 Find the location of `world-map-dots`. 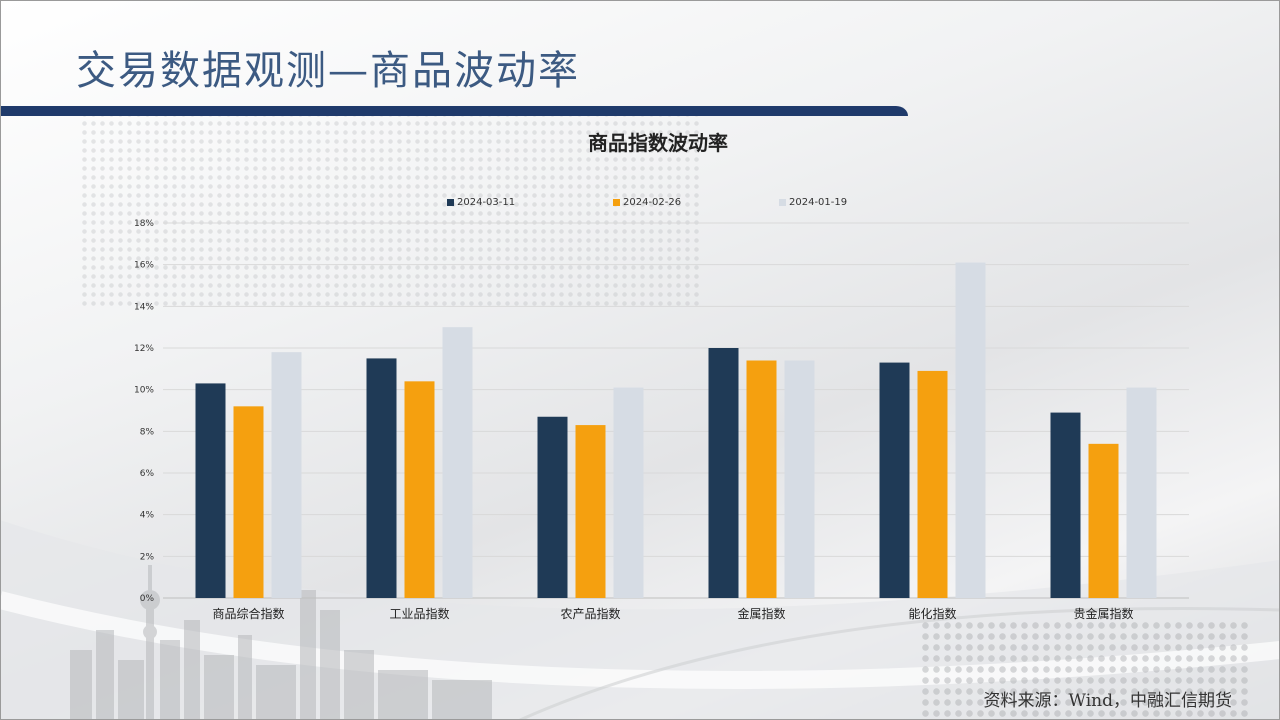

world-map-dots is located at coordinates (390, 210).